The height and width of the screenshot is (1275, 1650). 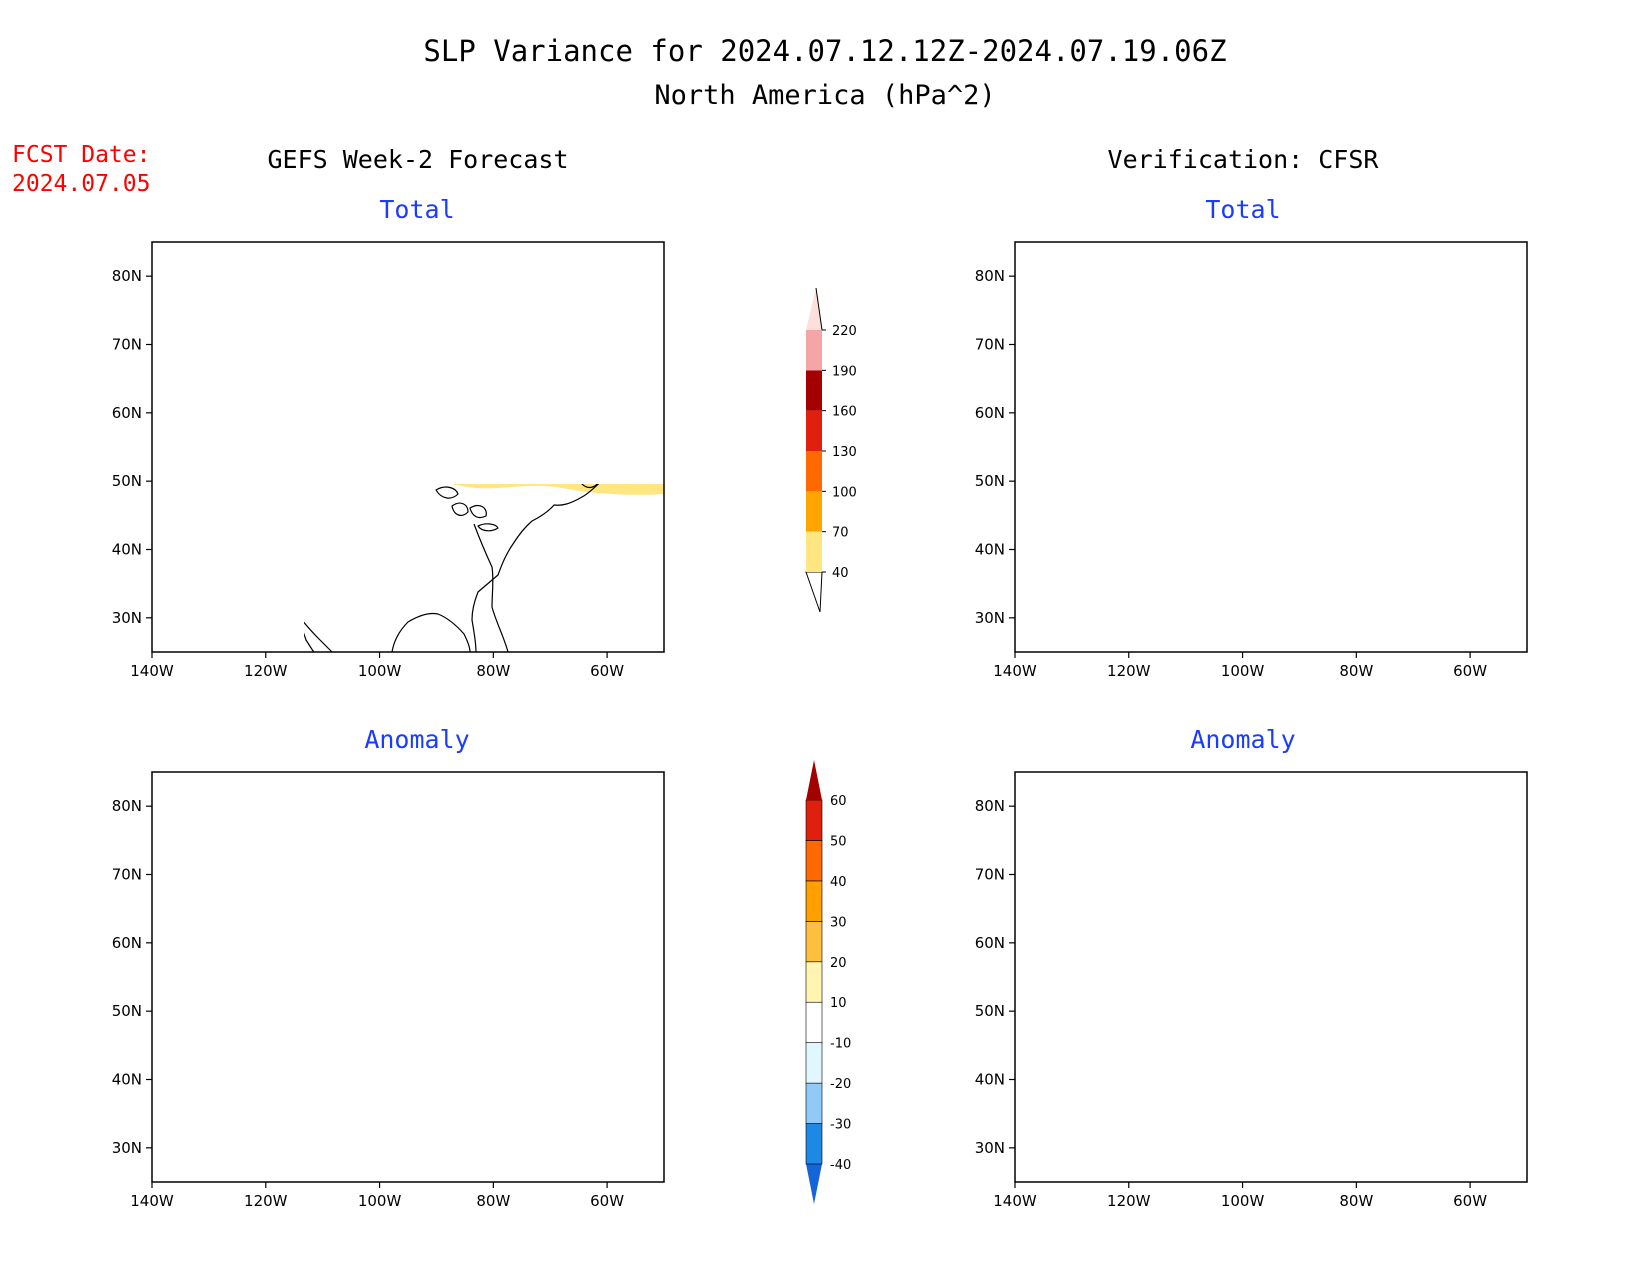 I want to click on colorbar-anomaly-label: 50, so click(x=838, y=841).